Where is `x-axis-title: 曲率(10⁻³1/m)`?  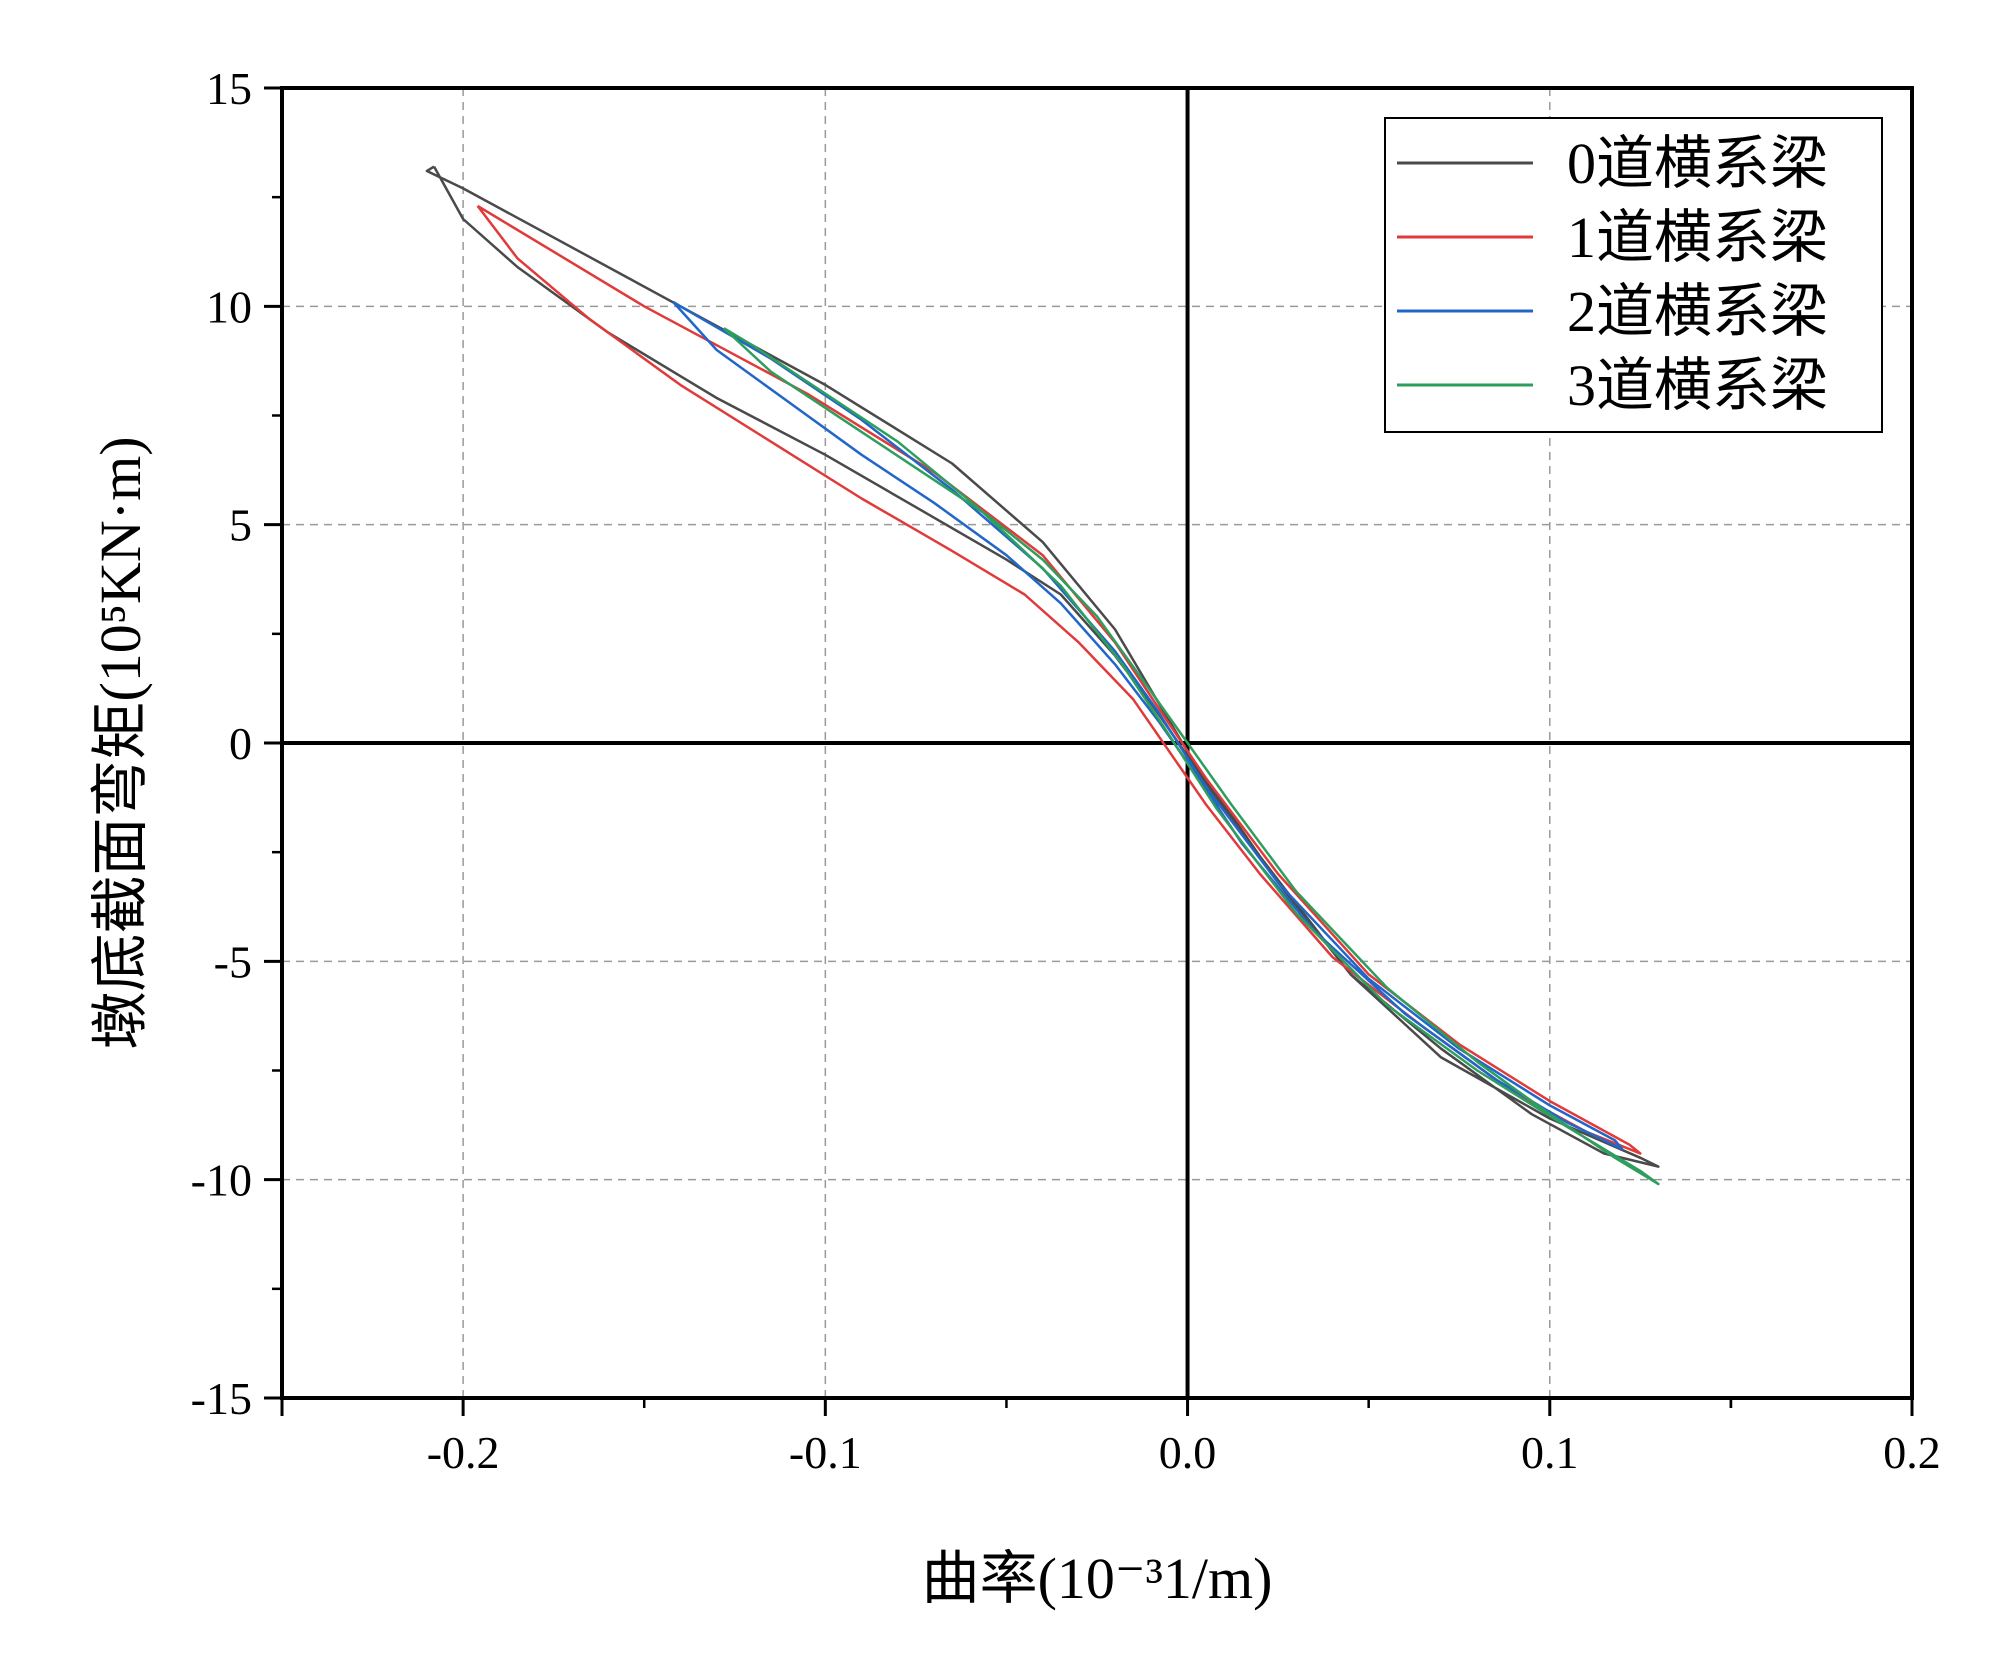 x-axis-title: 曲率(10⁻³1/m) is located at coordinates (1097, 1578).